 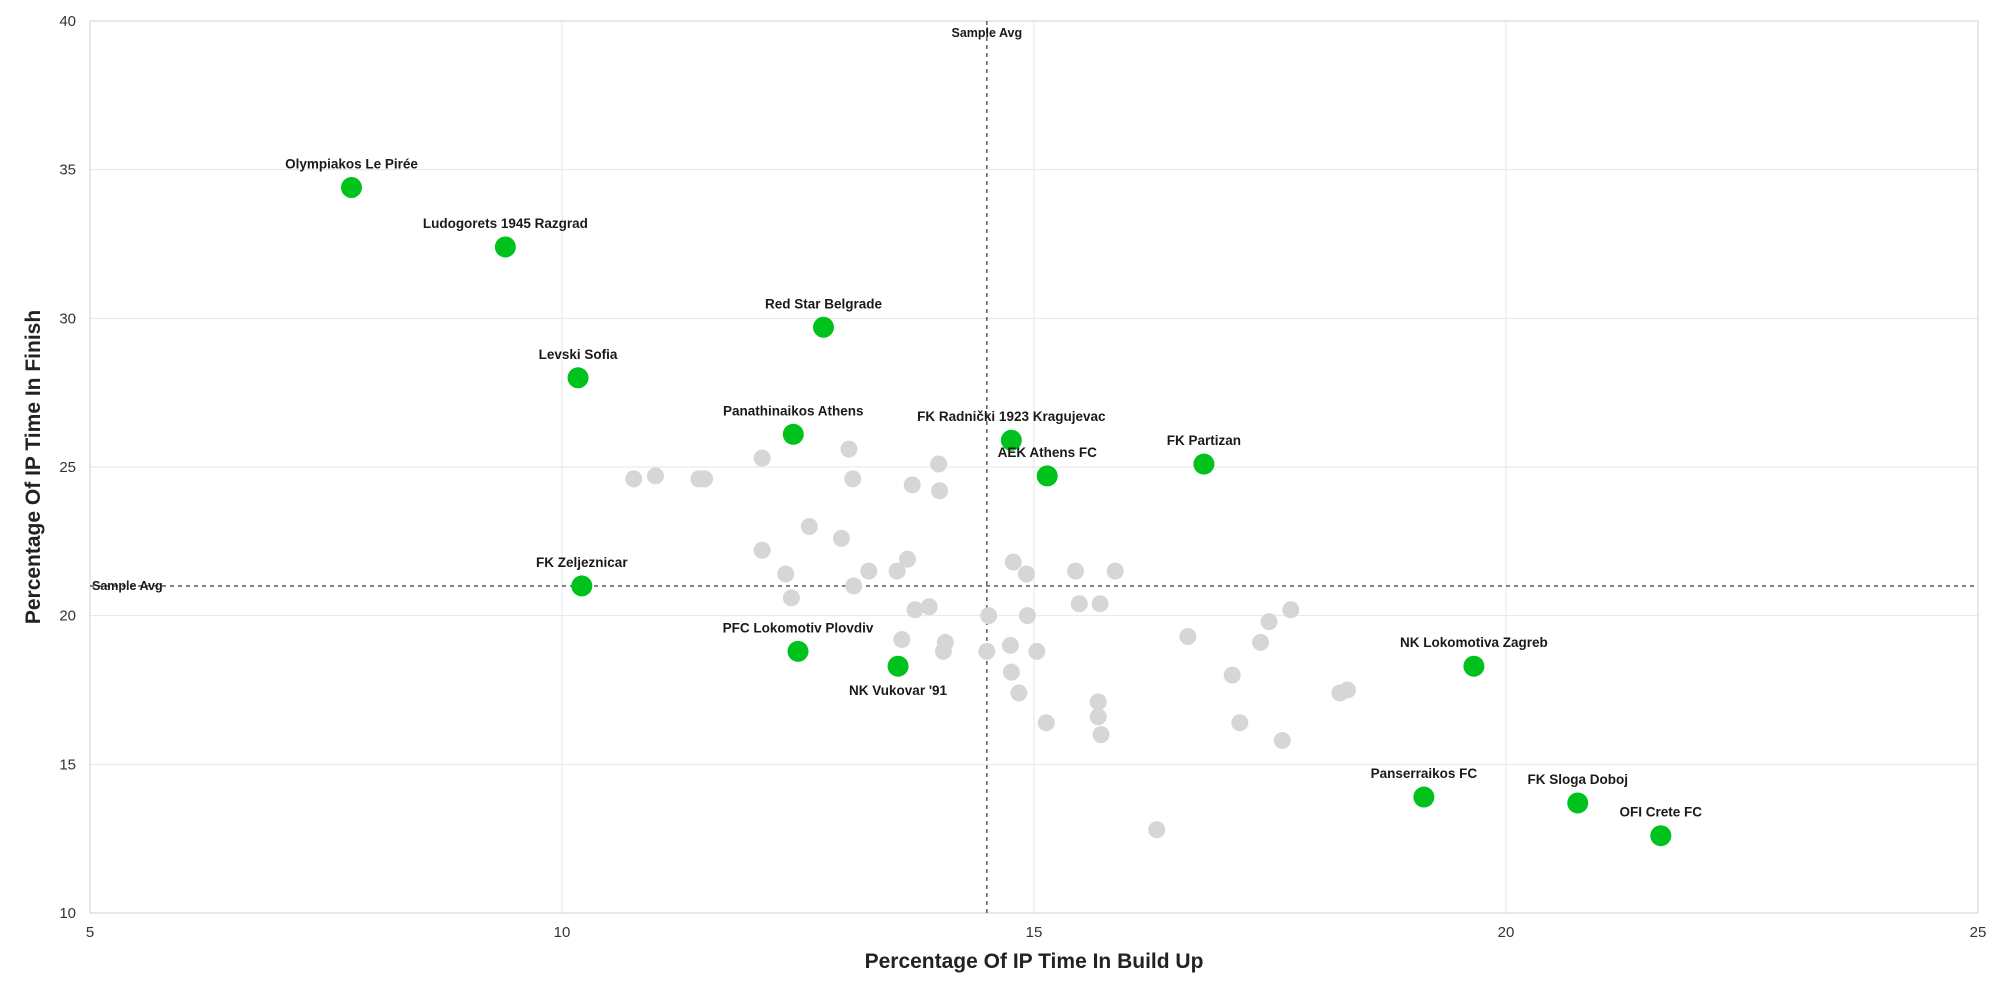 What do you see at coordinates (67, 764) in the screenshot?
I see `y-tick-label: 15` at bounding box center [67, 764].